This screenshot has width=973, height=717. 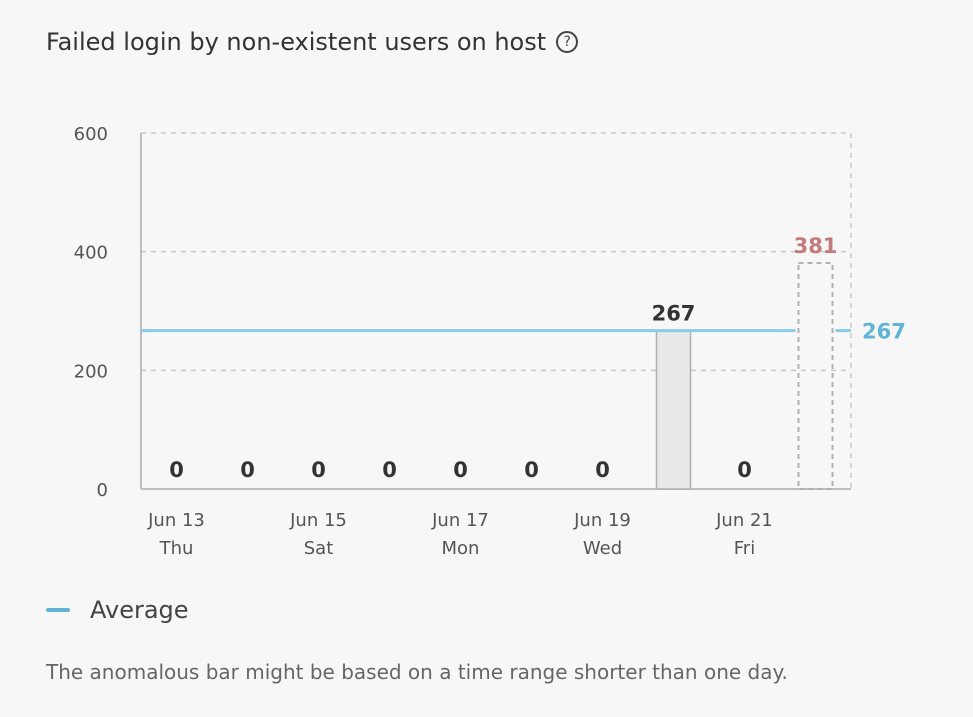 What do you see at coordinates (461, 548) in the screenshot?
I see `x-tick-day: Mon` at bounding box center [461, 548].